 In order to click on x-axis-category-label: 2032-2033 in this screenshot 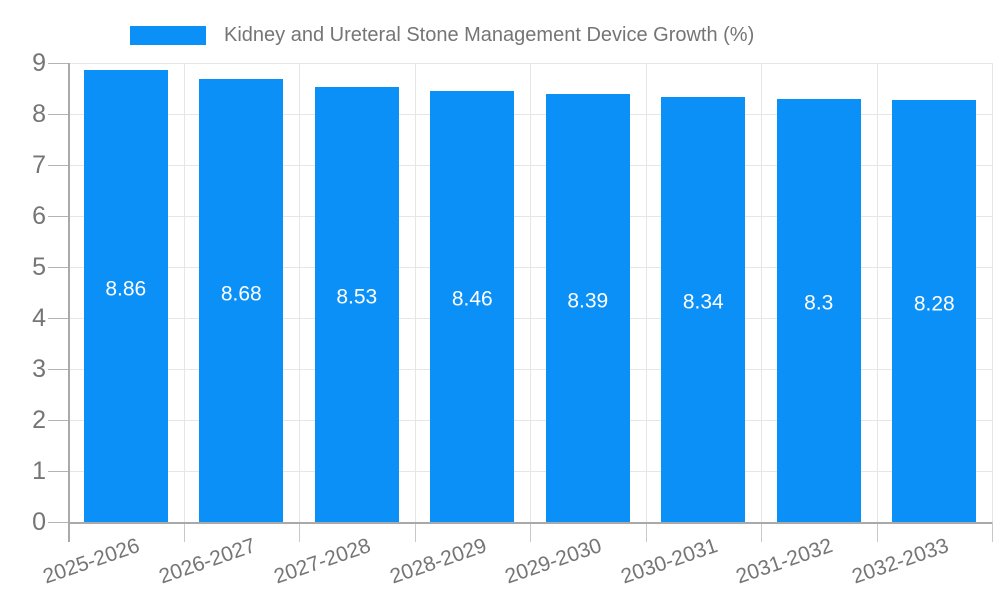, I will do `click(900, 561)`.